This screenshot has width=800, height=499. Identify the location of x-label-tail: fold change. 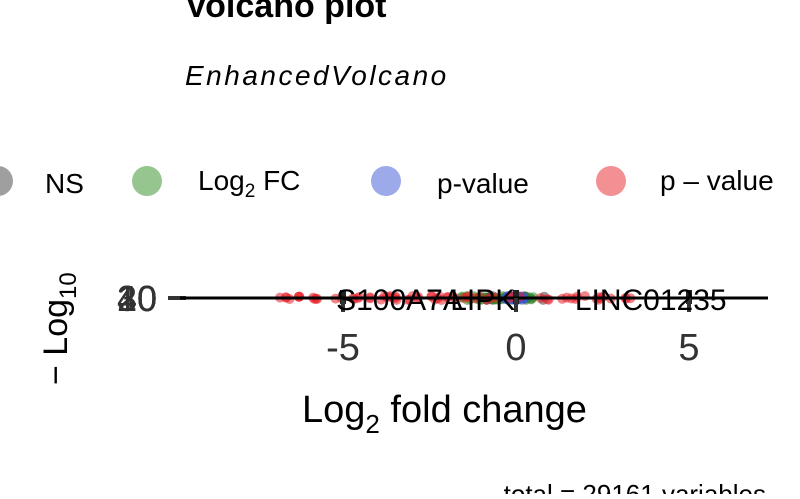
(483, 410).